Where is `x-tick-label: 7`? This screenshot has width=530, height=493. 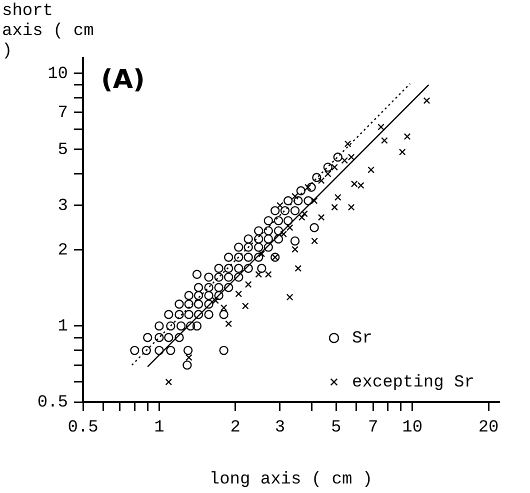
x-tick-label: 7 is located at coordinates (373, 428).